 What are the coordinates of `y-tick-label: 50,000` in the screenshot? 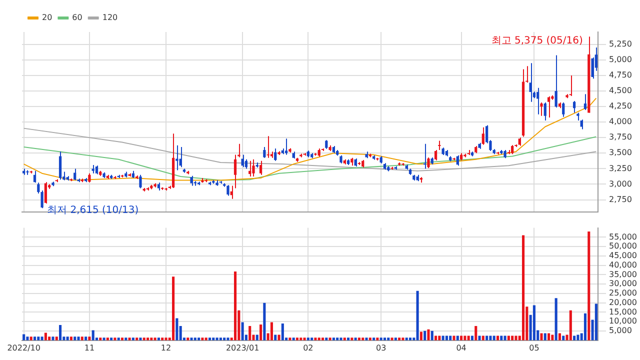 It's located at (623, 246).